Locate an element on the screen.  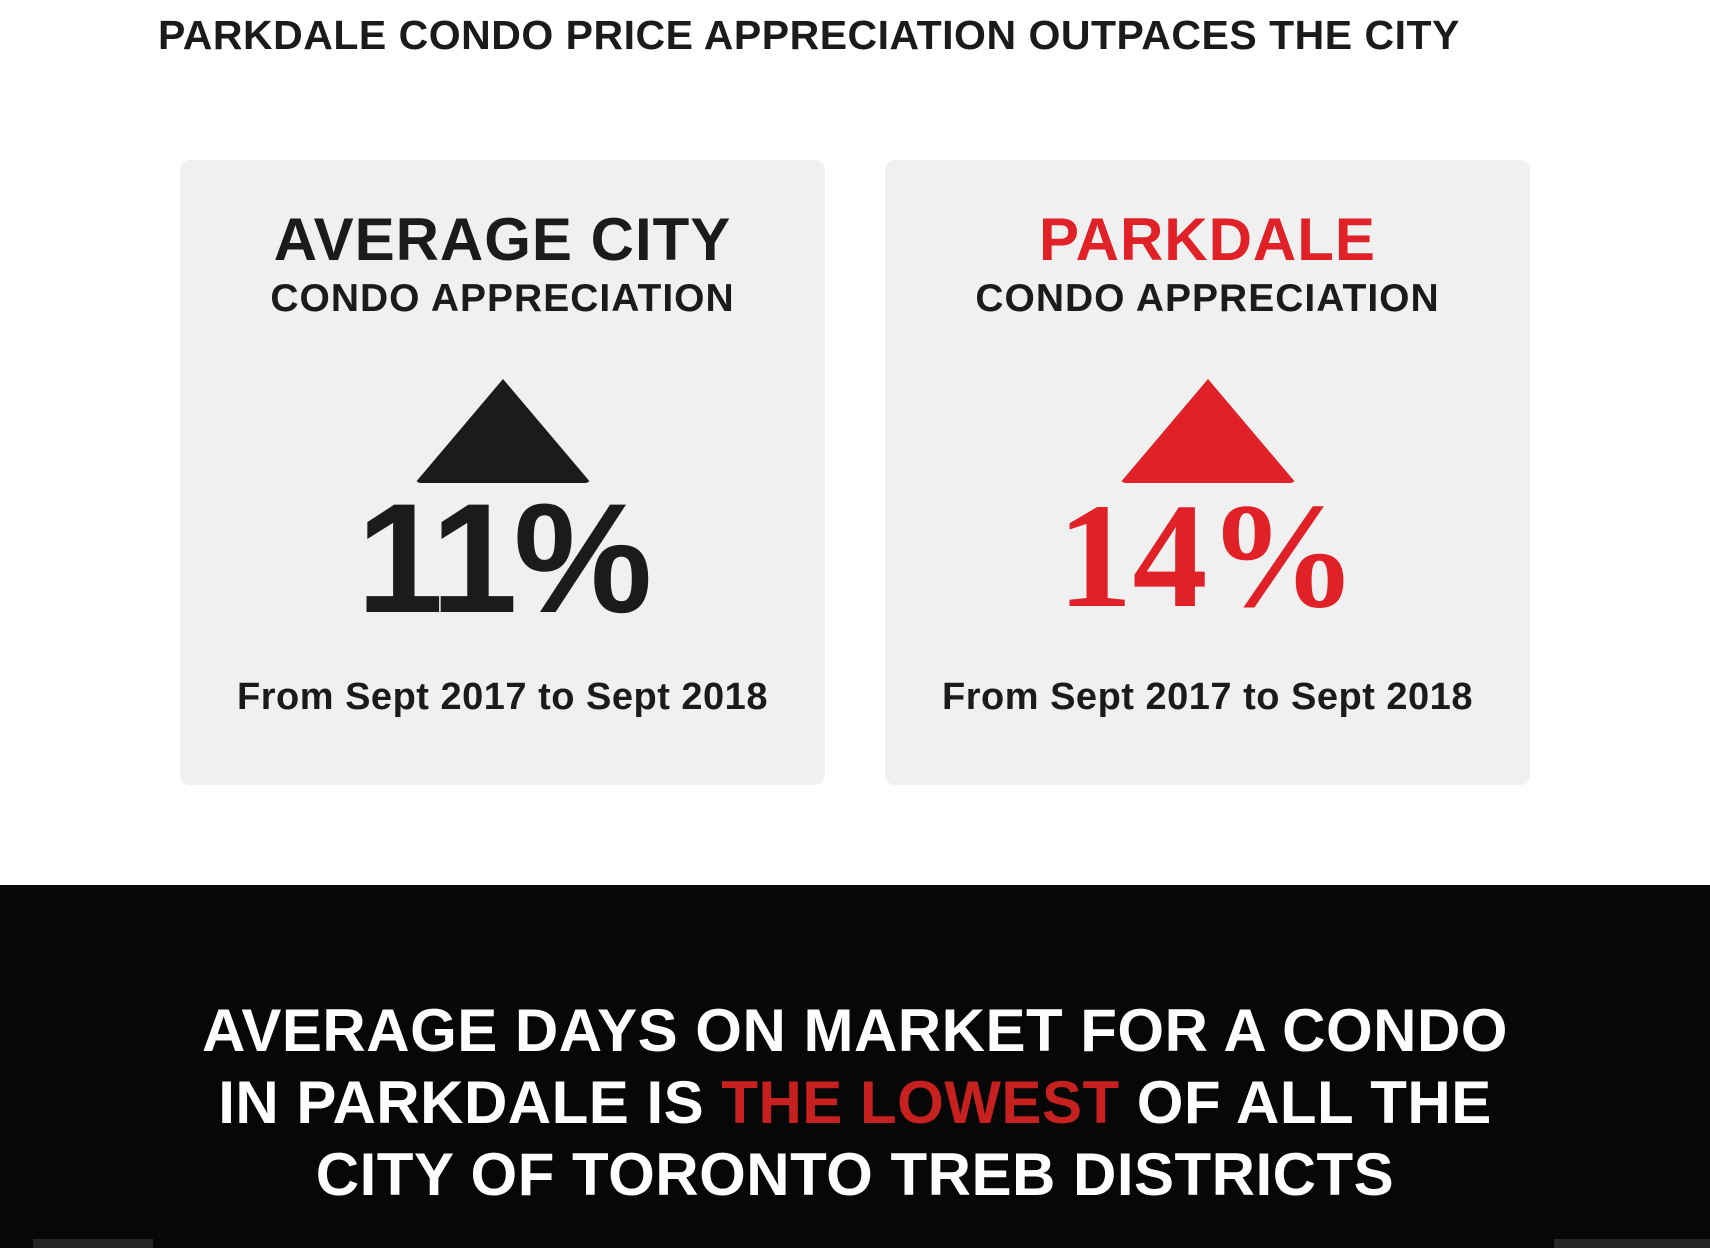
card-parkdale-period: From Sept 2017 to Sept 2018 is located at coordinates (1207, 697).